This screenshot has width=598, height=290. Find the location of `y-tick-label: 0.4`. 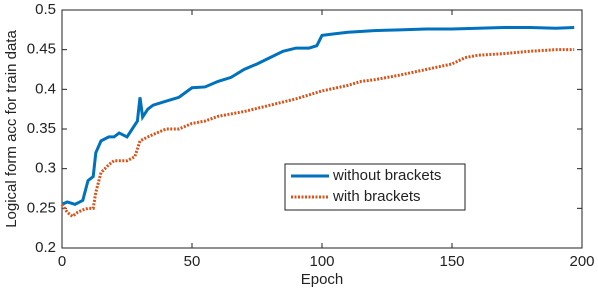

y-tick-label: 0.4 is located at coordinates (45, 88).